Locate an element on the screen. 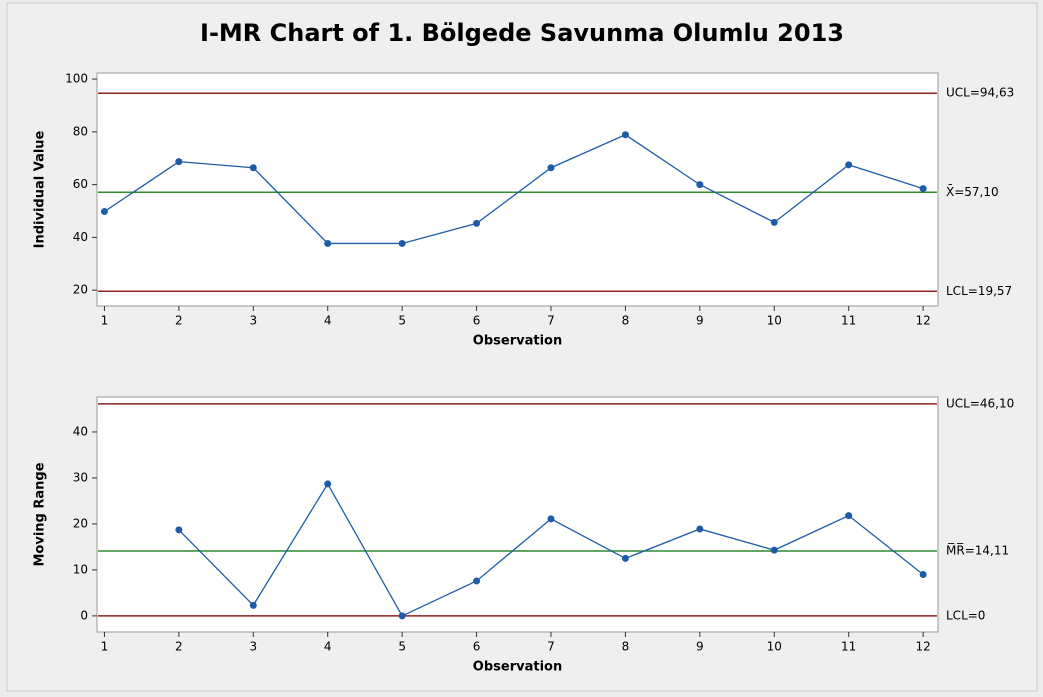 The height and width of the screenshot is (697, 1043). y-axis-label: Individual Value is located at coordinates (40, 189).